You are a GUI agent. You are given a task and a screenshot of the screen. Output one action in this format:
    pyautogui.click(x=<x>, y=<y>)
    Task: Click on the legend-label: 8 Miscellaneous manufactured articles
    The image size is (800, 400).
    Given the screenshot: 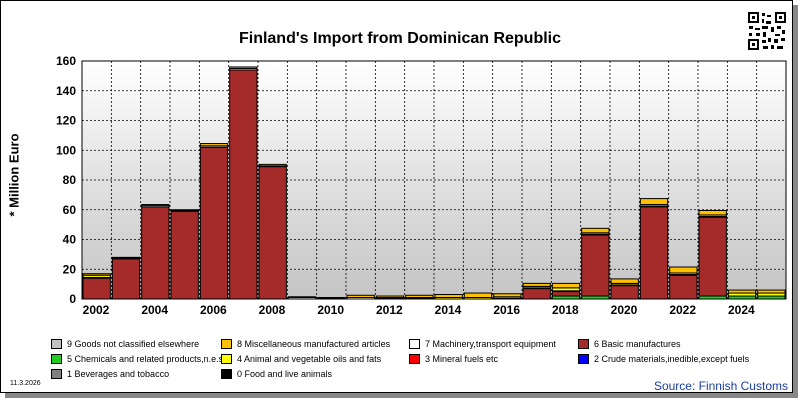 What is the action you would take?
    pyautogui.click(x=314, y=344)
    